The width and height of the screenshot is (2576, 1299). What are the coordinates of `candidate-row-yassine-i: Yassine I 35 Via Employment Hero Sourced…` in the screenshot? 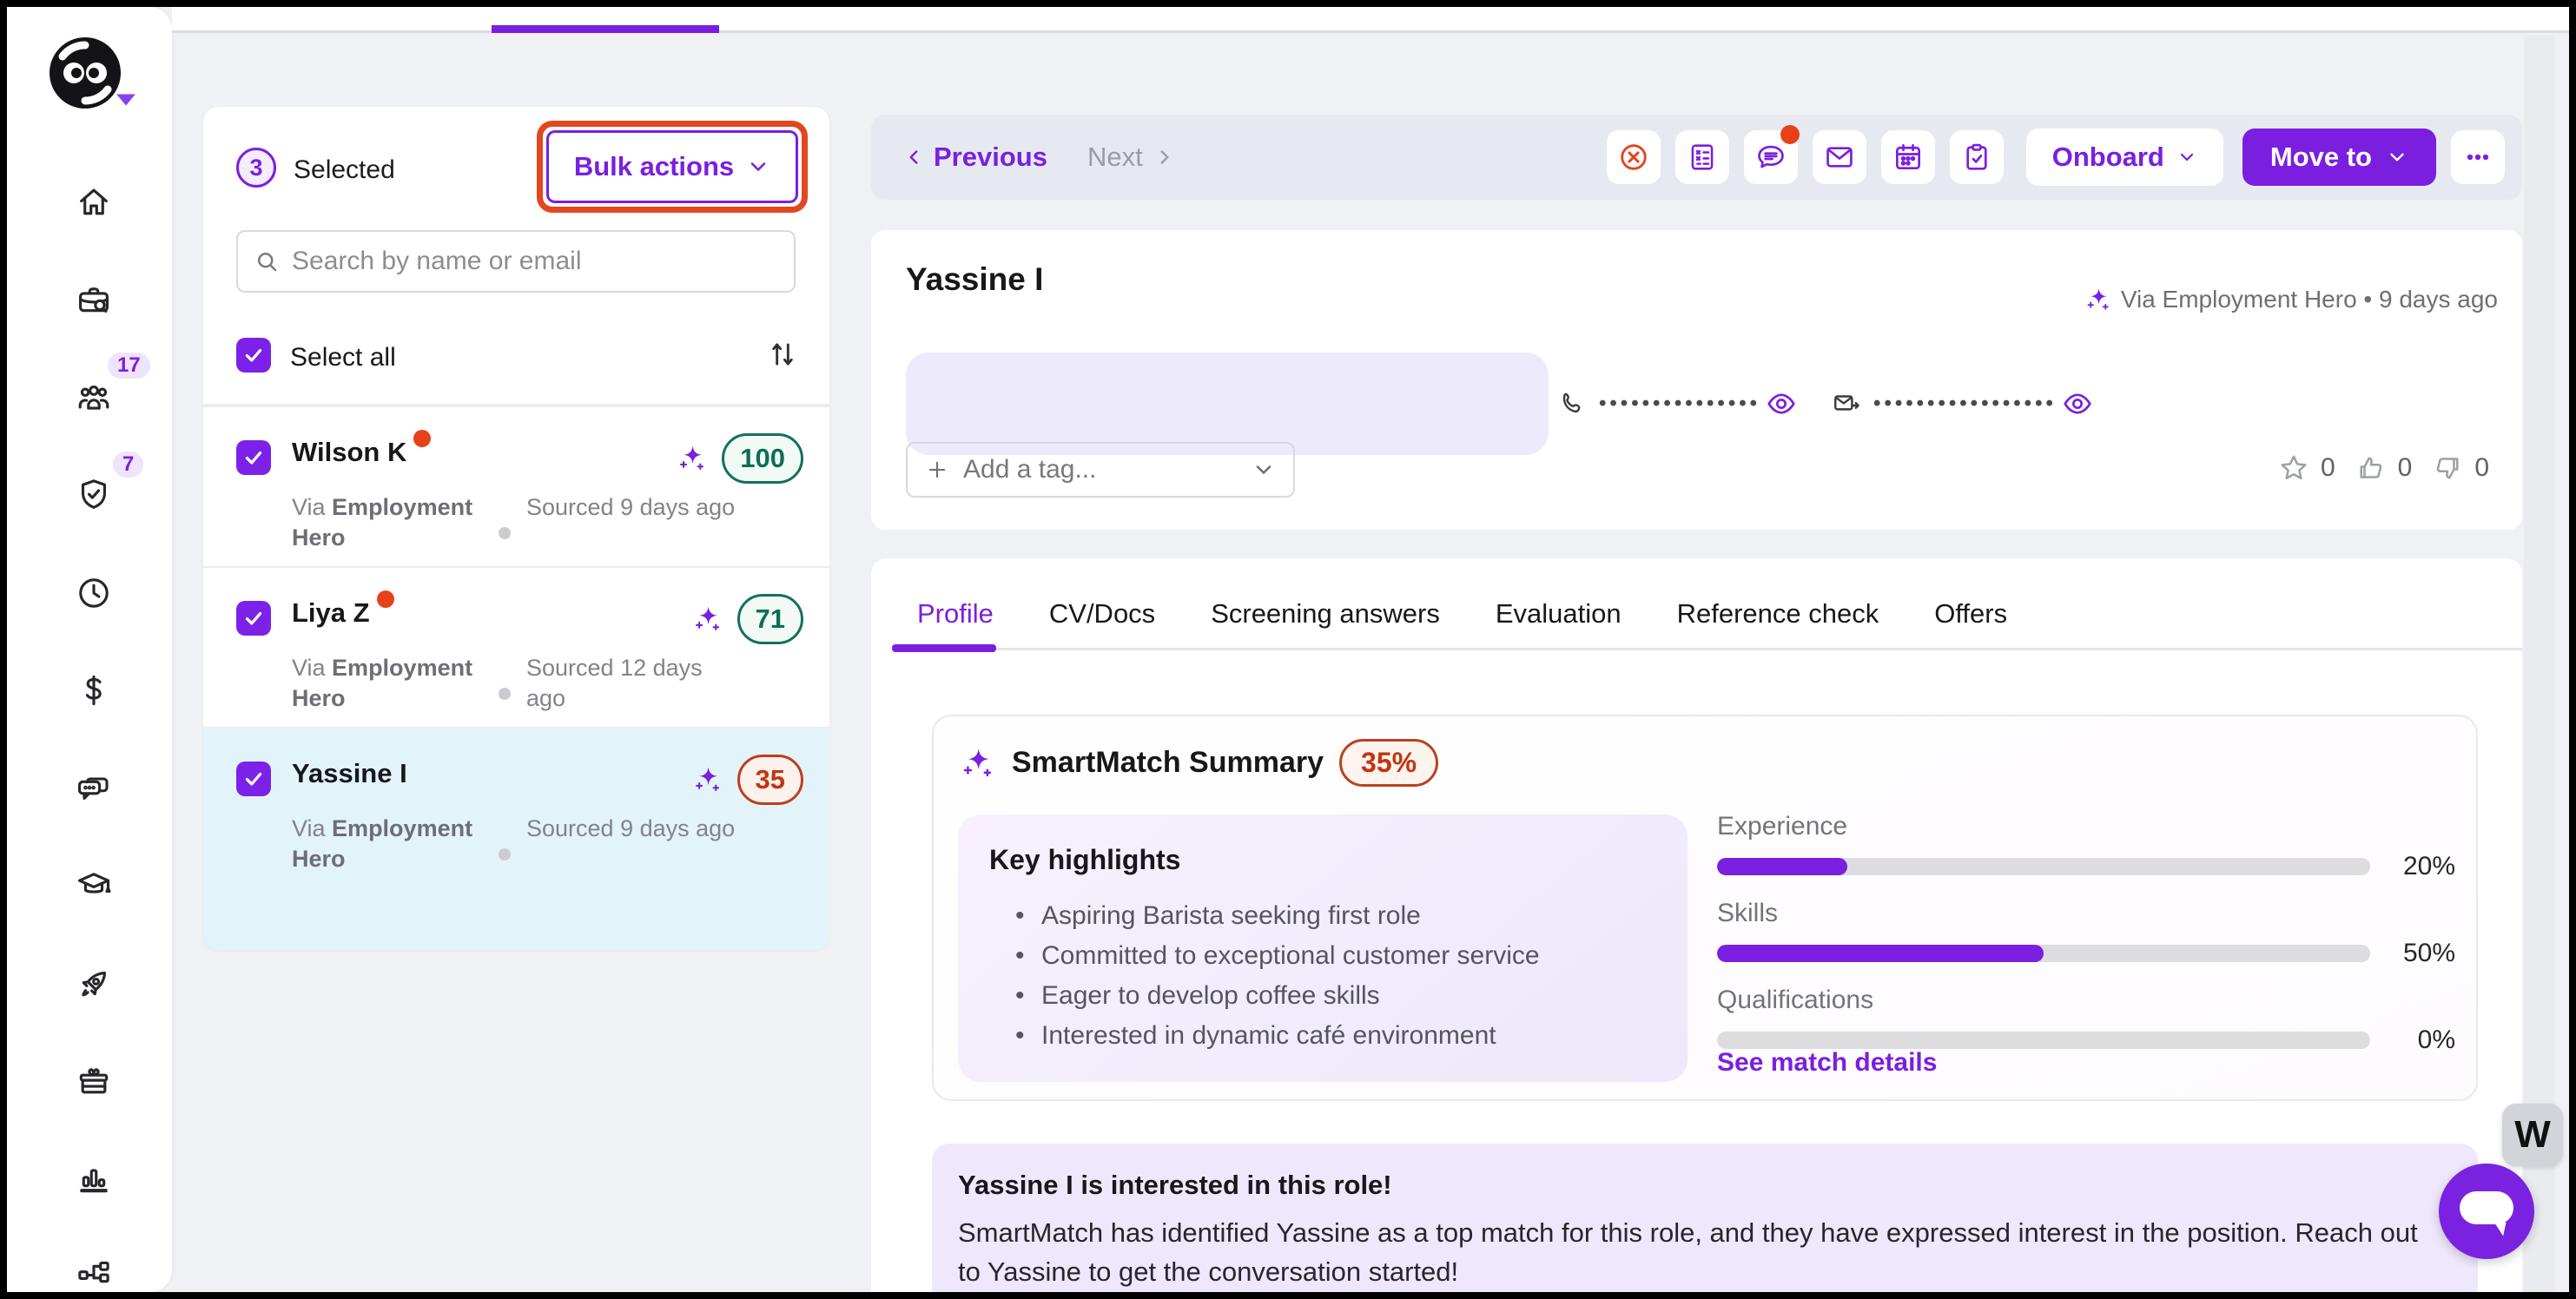 It's located at (516, 838).